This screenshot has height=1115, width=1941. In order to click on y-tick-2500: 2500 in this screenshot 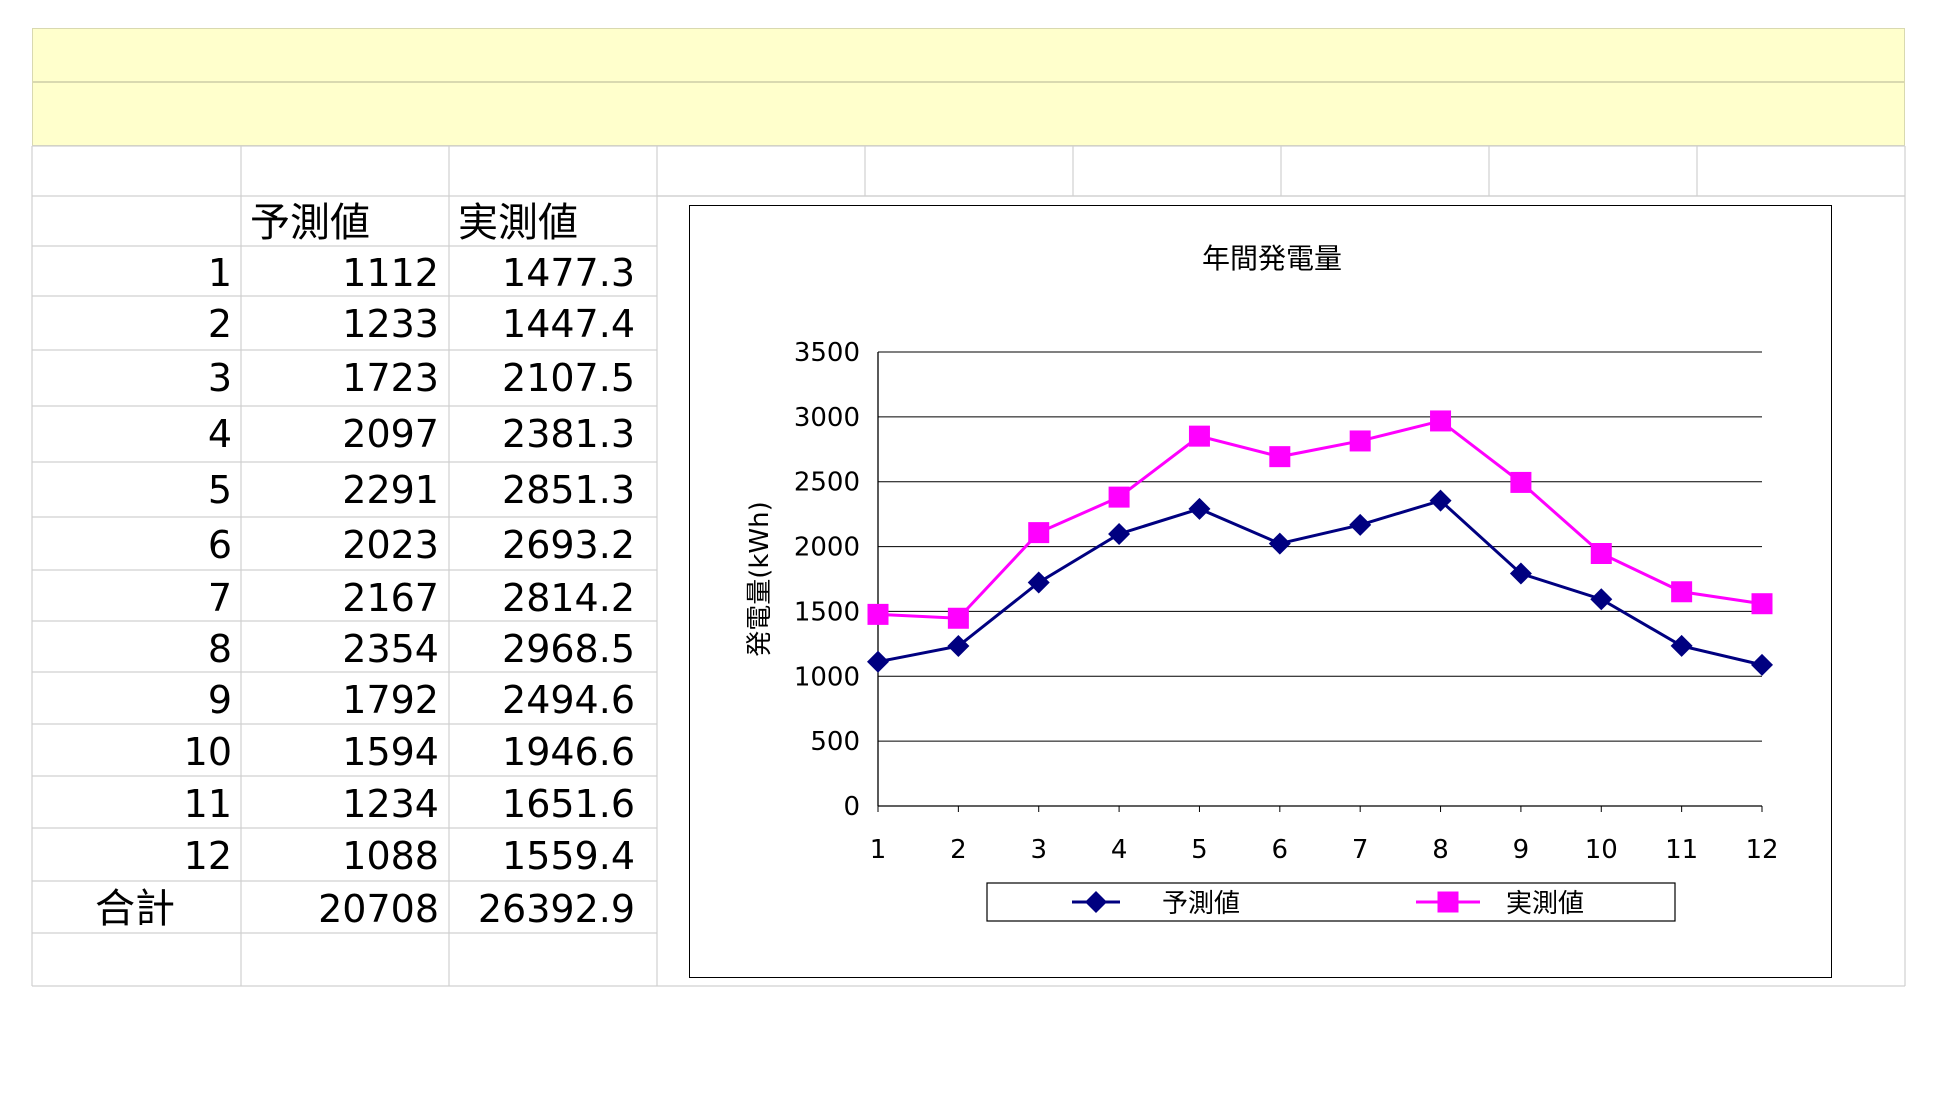, I will do `click(827, 483)`.